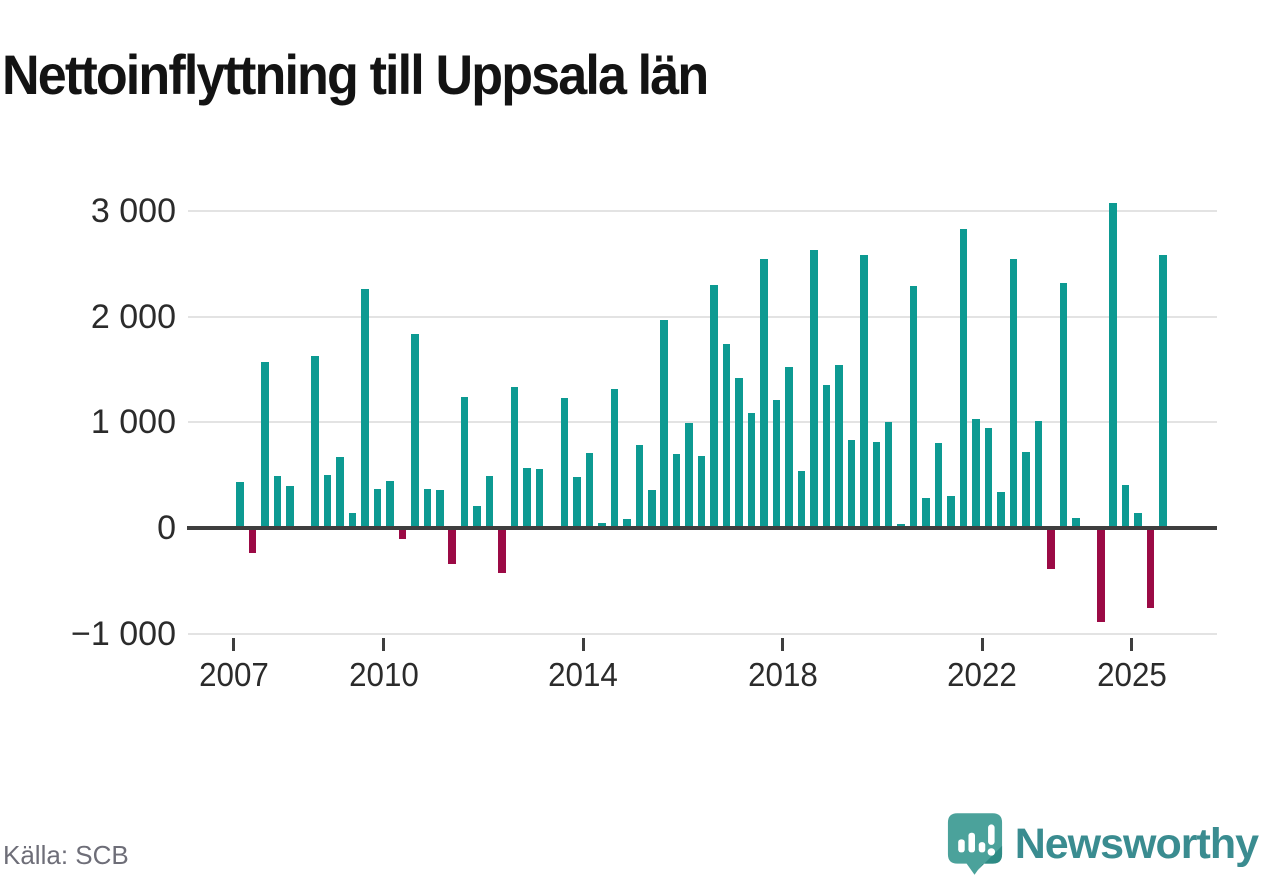  What do you see at coordinates (402, 535) in the screenshot?
I see `bar-2010-q2` at bounding box center [402, 535].